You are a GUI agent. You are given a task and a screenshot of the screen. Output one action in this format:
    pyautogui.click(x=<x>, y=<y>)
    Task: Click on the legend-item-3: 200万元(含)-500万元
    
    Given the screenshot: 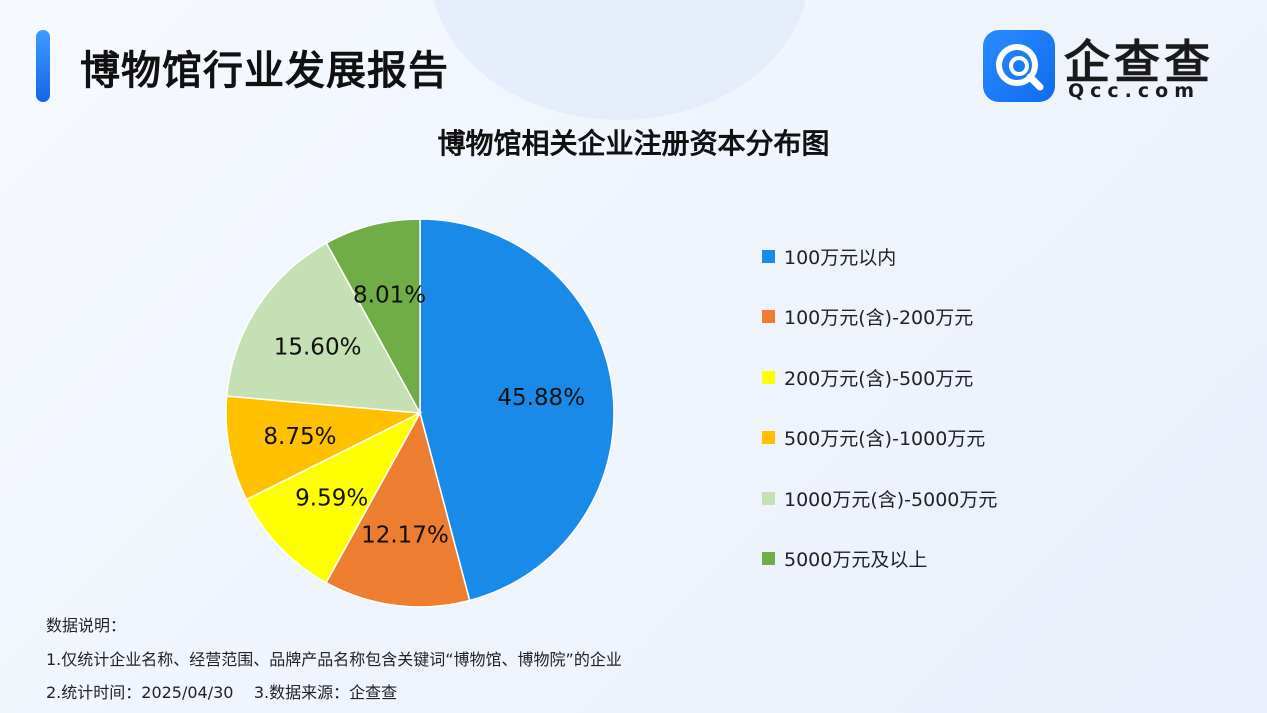 What is the action you would take?
    pyautogui.click(x=867, y=377)
    